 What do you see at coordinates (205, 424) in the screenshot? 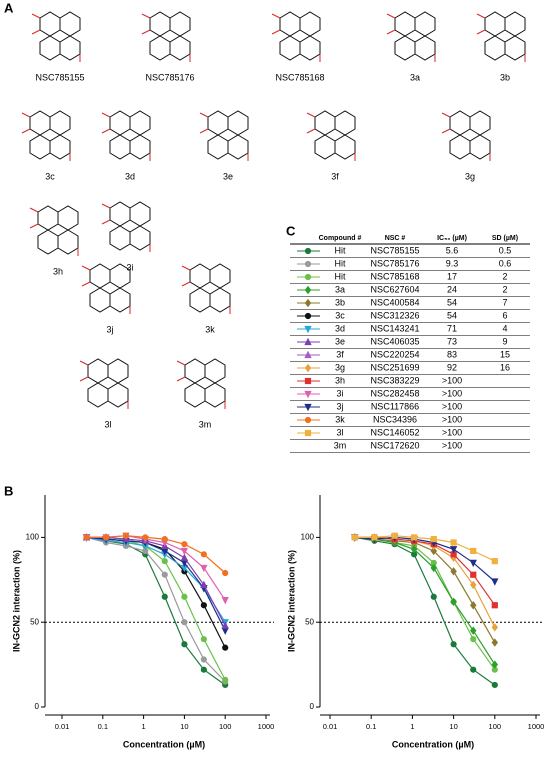
I see `structure-label: 3m` at bounding box center [205, 424].